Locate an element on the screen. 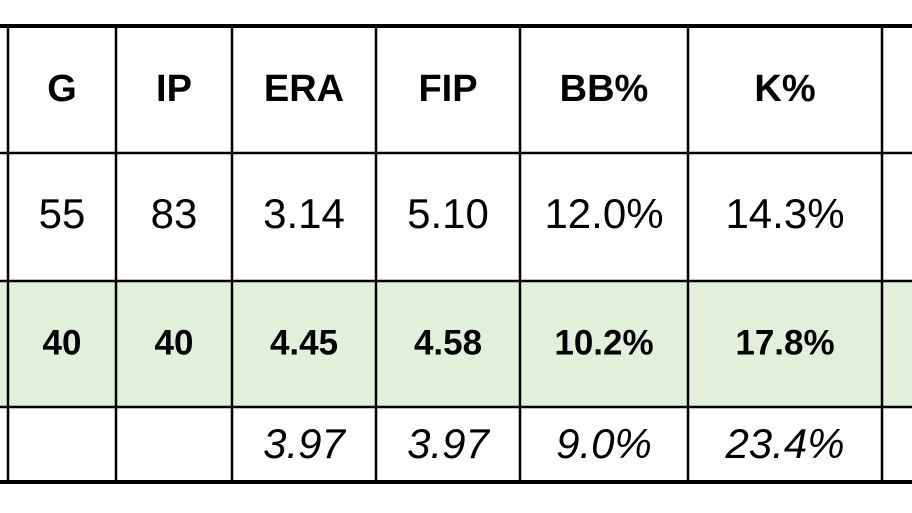 The image size is (912, 513). table-cell: 4.45 is located at coordinates (304, 342).